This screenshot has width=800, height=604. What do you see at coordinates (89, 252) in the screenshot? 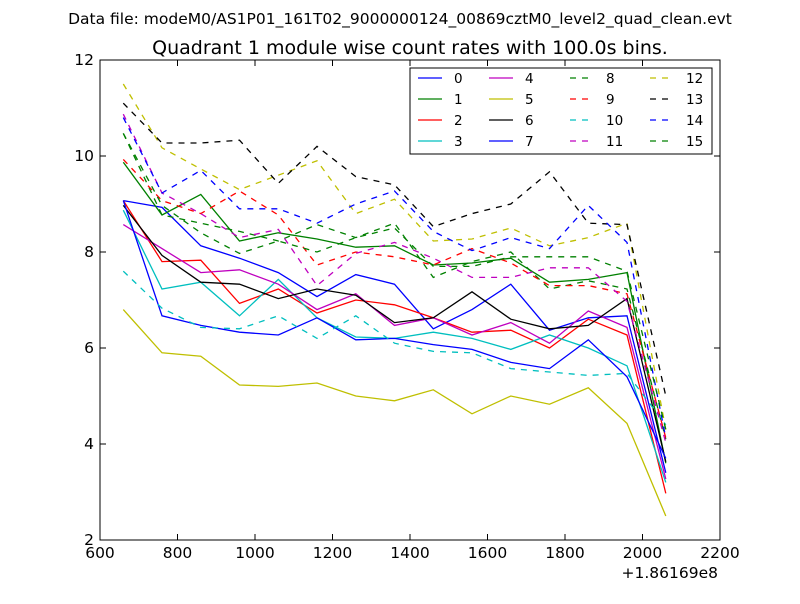
I see `y-tick-label: 8` at bounding box center [89, 252].